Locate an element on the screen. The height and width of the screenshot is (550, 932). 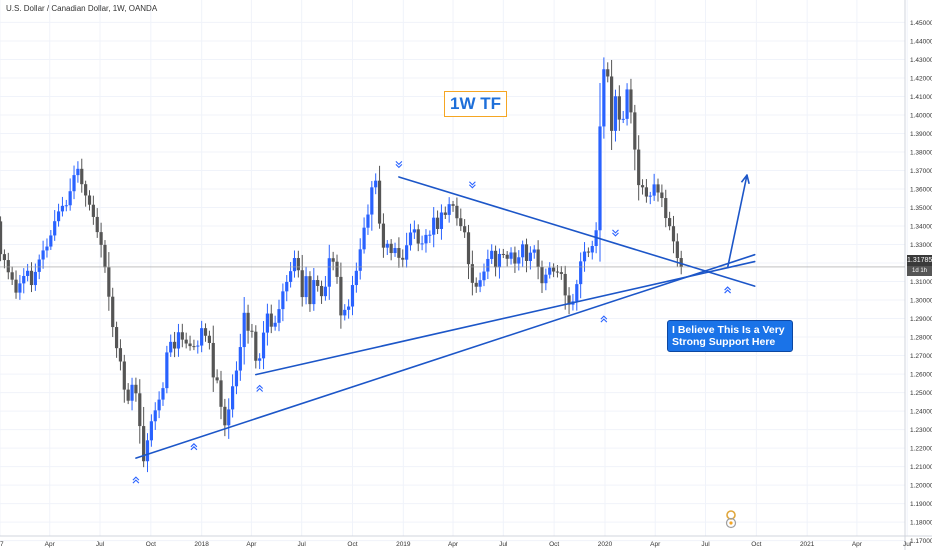
price-tick-label: 1.40000 is located at coordinates (921, 115).